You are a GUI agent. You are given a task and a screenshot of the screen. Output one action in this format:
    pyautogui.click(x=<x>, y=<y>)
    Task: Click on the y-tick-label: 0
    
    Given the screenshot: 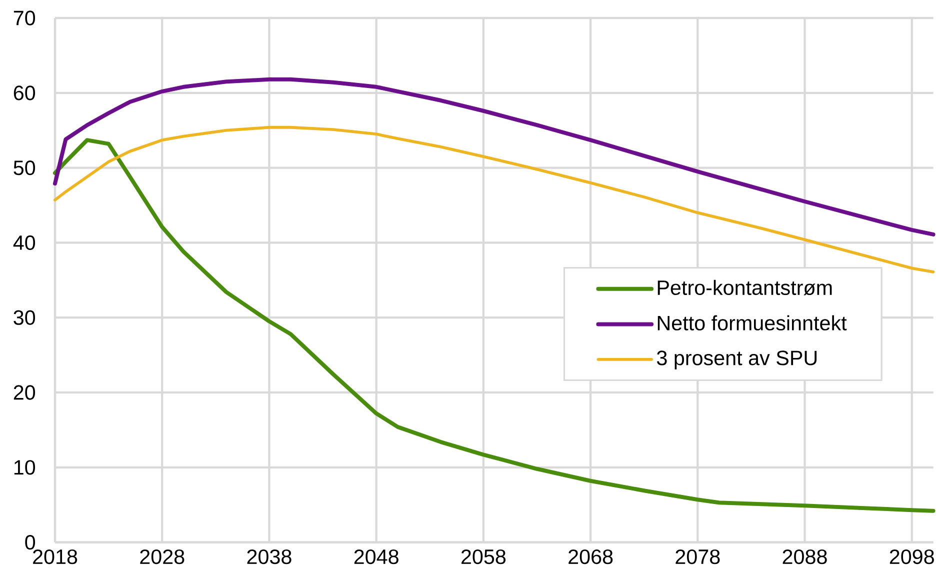 What is the action you would take?
    pyautogui.click(x=30, y=542)
    